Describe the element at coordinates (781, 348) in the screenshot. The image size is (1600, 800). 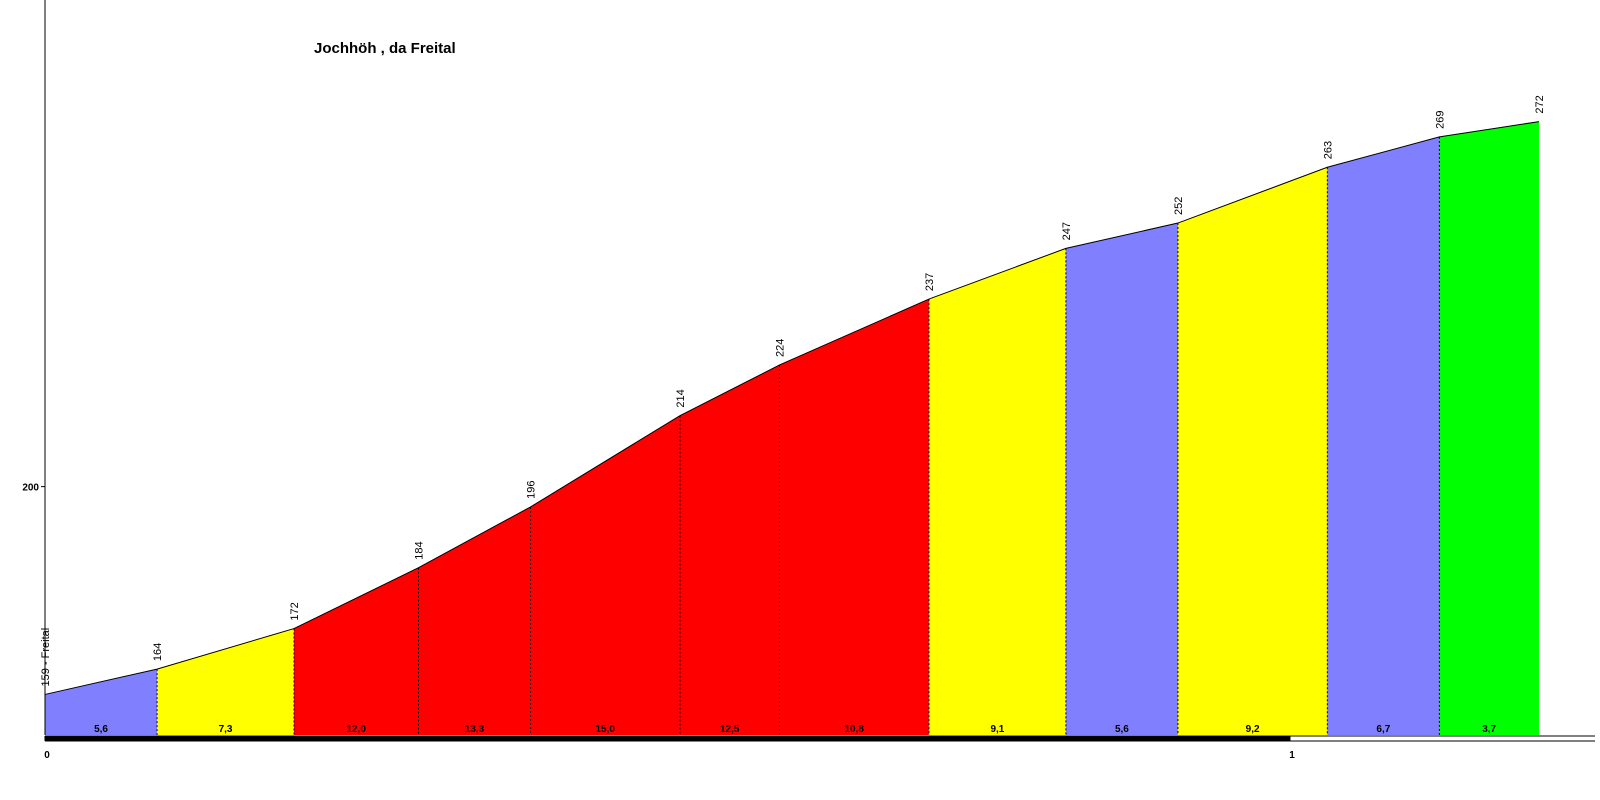
I see `elevation-label: 224` at that location.